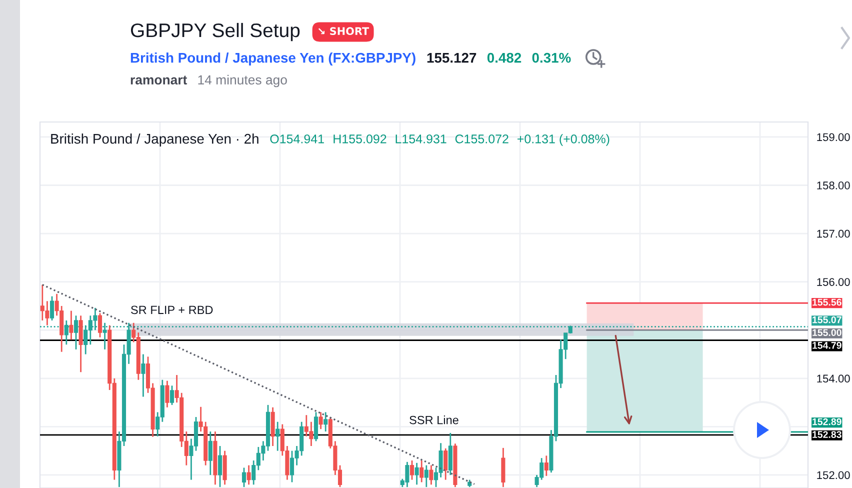 The image size is (852, 488). Describe the element at coordinates (172, 310) in the screenshot. I see `band-label: SR FLIP + RBD` at that location.